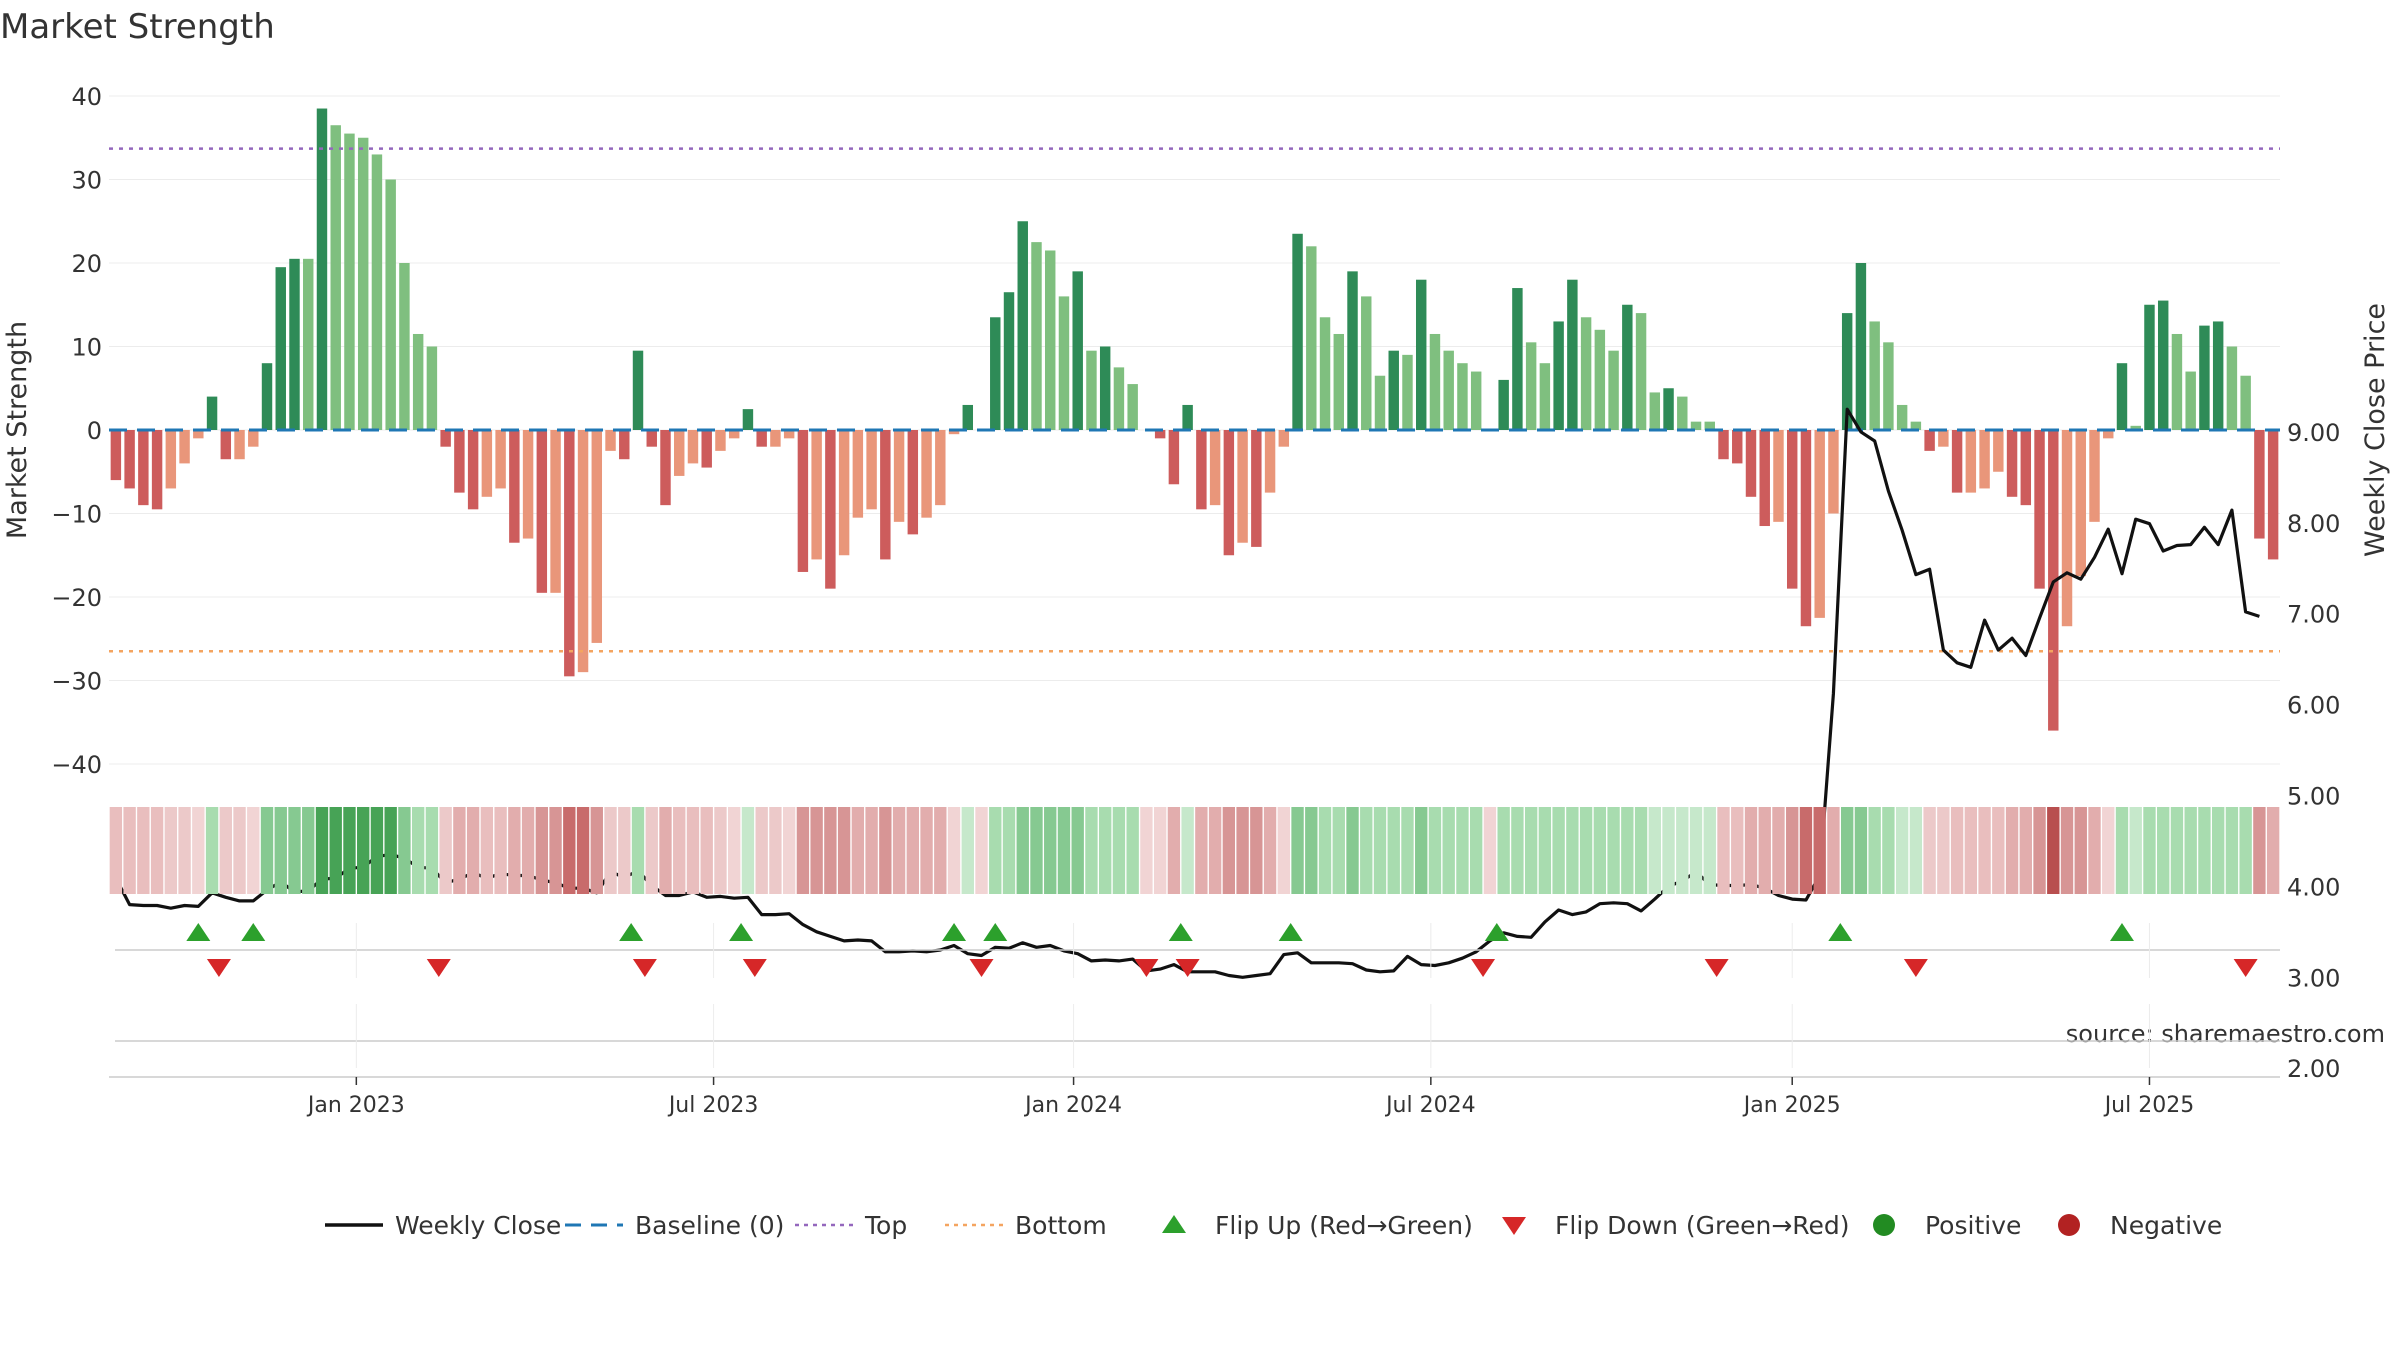 The width and height of the screenshot is (2400, 1350). What do you see at coordinates (2313, 978) in the screenshot?
I see `y2-tick-label: 3.00` at bounding box center [2313, 978].